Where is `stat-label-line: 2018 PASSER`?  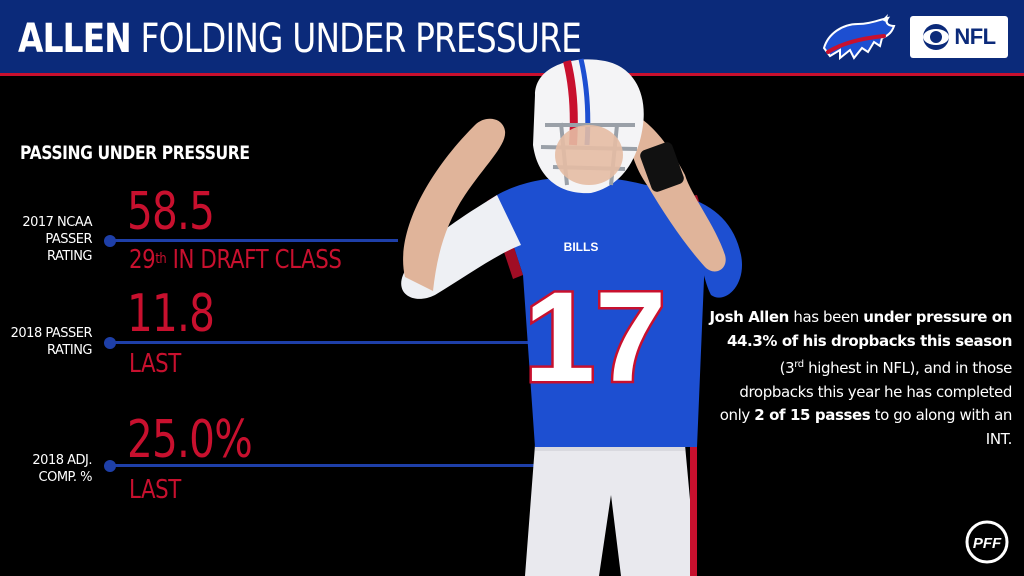 stat-label-line: 2018 PASSER is located at coordinates (51, 333).